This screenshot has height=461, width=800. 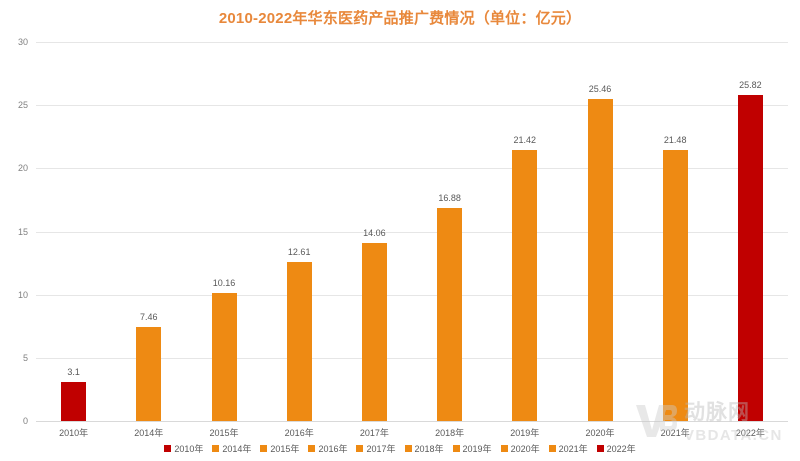 What do you see at coordinates (573, 449) in the screenshot?
I see `legend-label: 2021年` at bounding box center [573, 449].